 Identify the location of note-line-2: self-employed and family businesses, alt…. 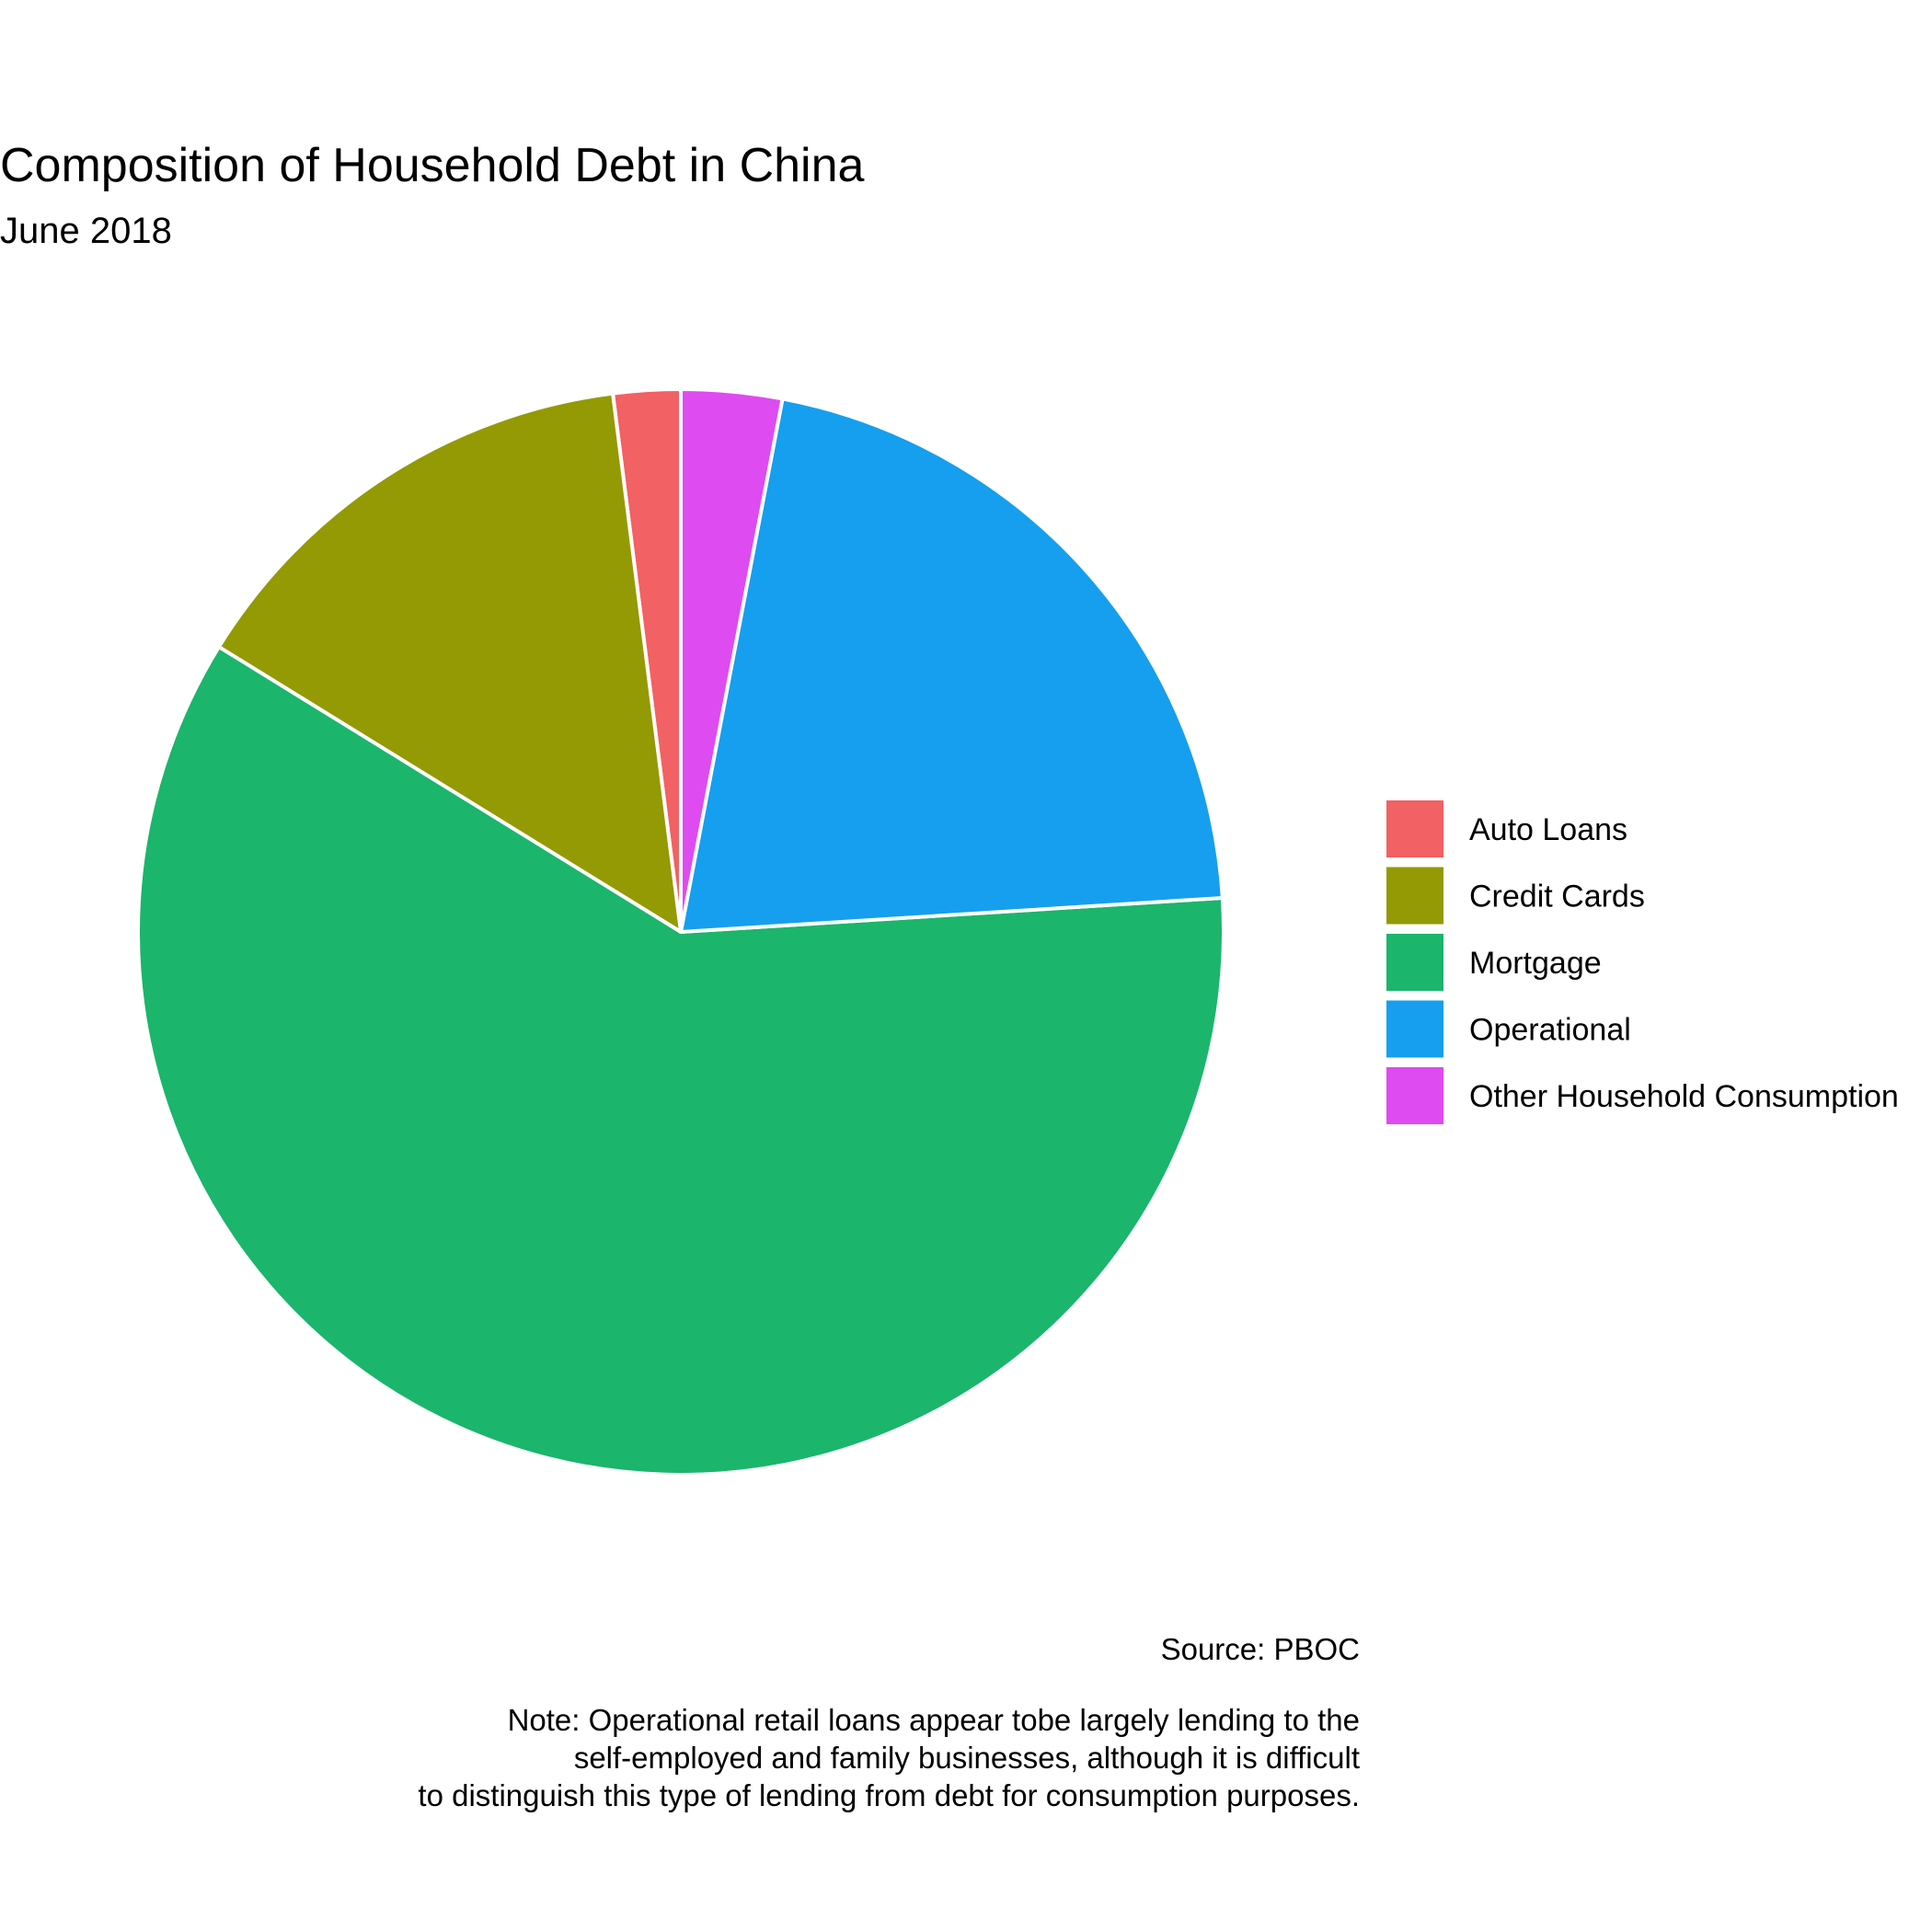
(967, 1758).